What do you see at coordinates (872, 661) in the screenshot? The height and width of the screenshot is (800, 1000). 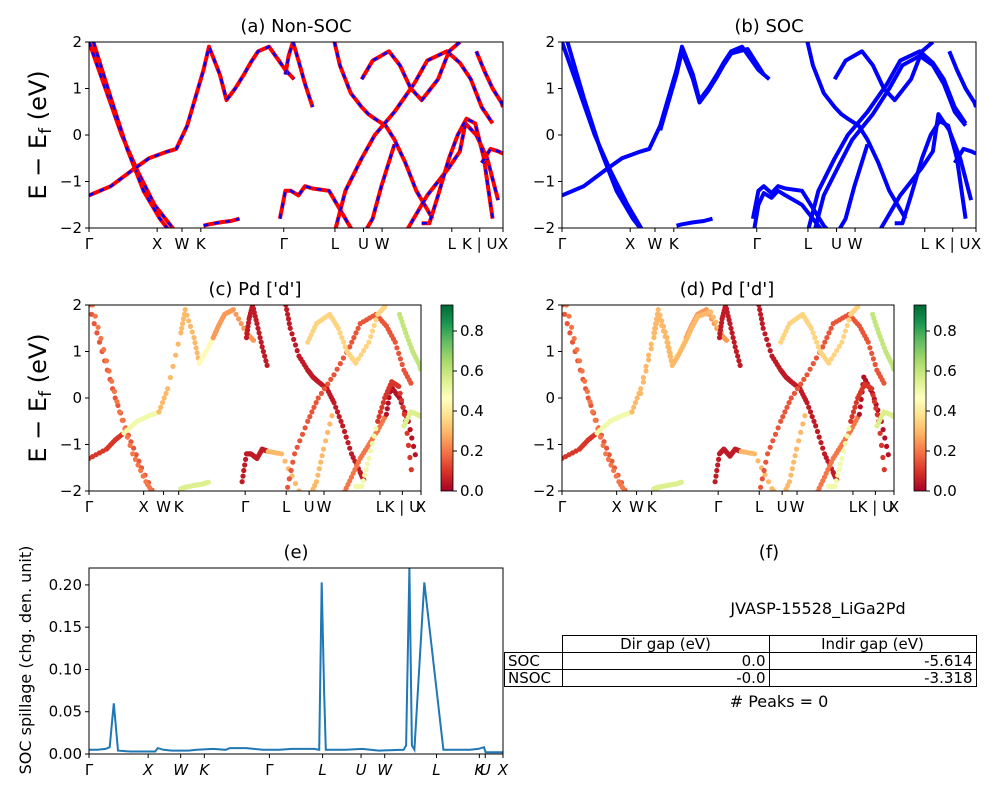 I see `soc-indir-gap: -5.614` at bounding box center [872, 661].